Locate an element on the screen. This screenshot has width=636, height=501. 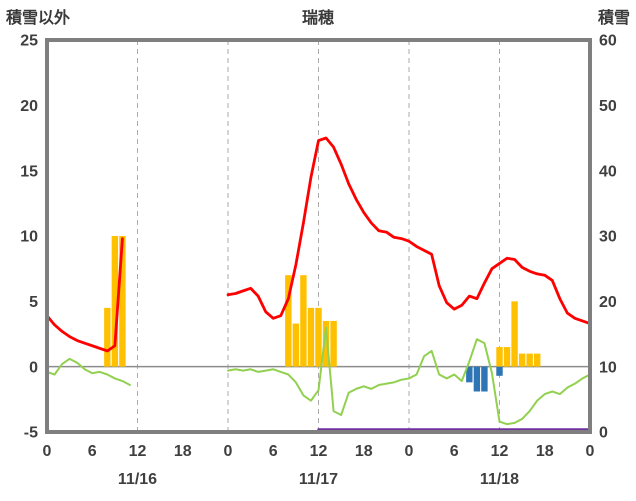
left-axis-tick: -5 is located at coordinates (31, 433).